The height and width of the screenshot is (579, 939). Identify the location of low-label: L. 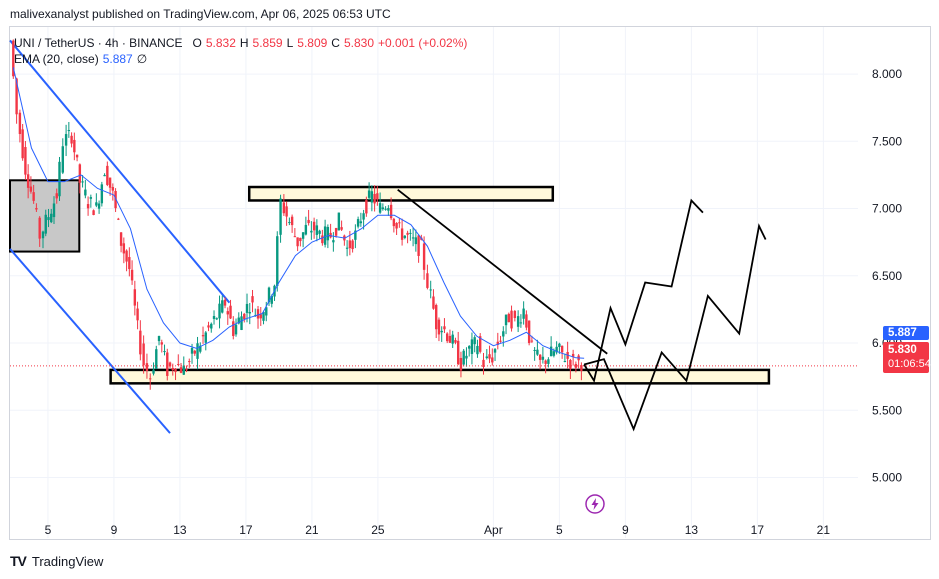
(290, 43).